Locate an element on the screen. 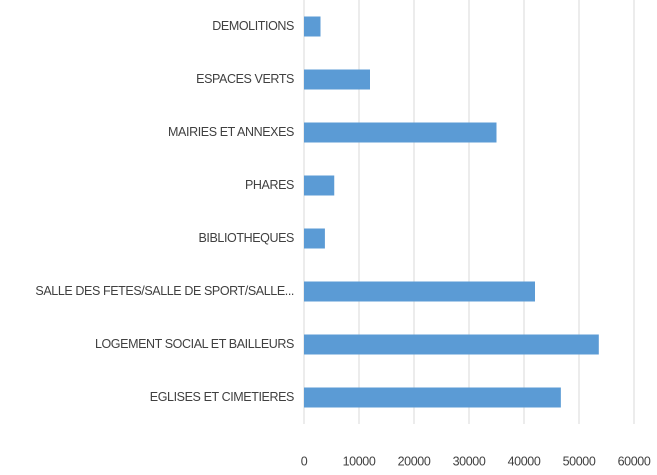 The image size is (657, 475). x-tick-label: 40000 is located at coordinates (524, 461).